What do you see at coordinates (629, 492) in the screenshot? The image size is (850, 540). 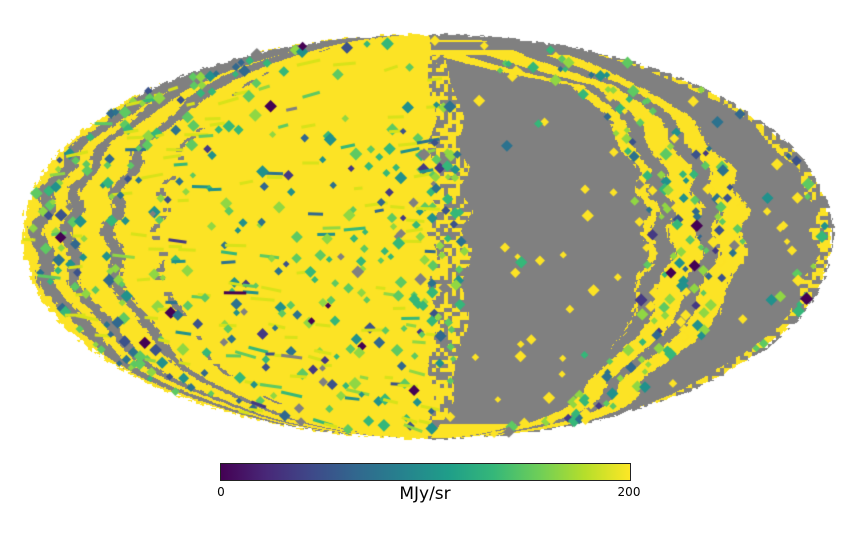 I see `colorbar-max-tick: 200` at bounding box center [629, 492].